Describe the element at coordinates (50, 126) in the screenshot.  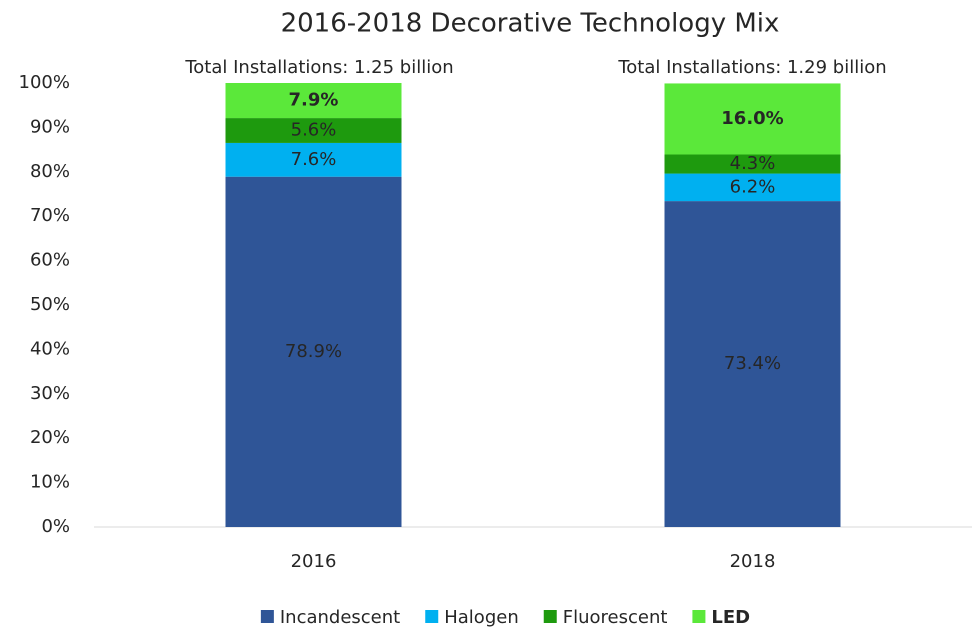
I see `y-tick-label: 90%` at that location.